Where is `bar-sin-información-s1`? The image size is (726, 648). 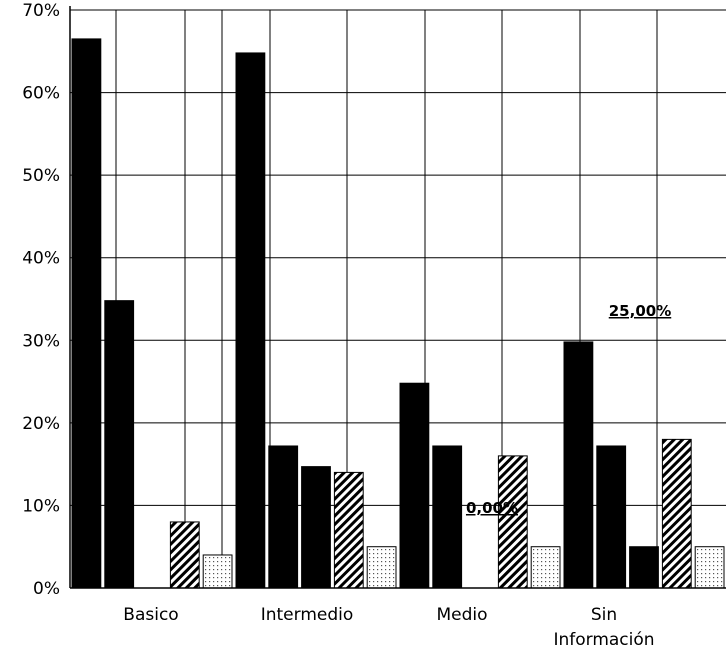
bar-sin-información-s1 is located at coordinates (578, 465).